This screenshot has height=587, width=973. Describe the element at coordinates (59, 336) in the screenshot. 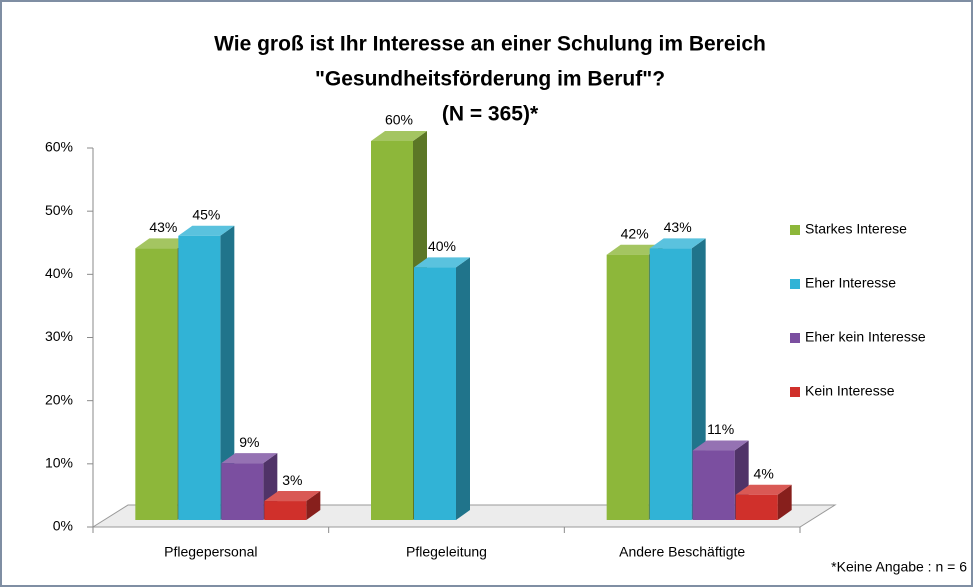

I see `y-tick-label: 30%` at that location.